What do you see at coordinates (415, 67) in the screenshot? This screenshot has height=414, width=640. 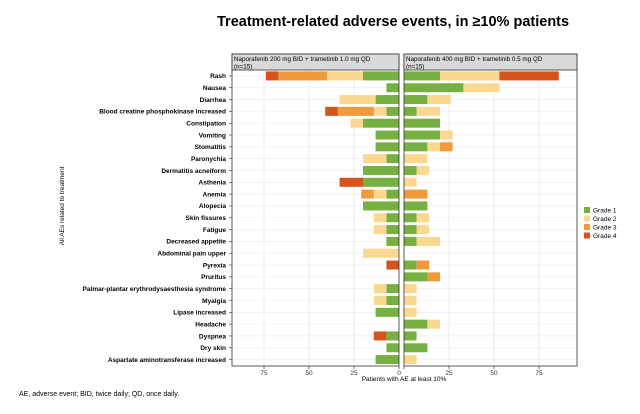 I see `right-panel-n: (n=15)` at bounding box center [415, 67].